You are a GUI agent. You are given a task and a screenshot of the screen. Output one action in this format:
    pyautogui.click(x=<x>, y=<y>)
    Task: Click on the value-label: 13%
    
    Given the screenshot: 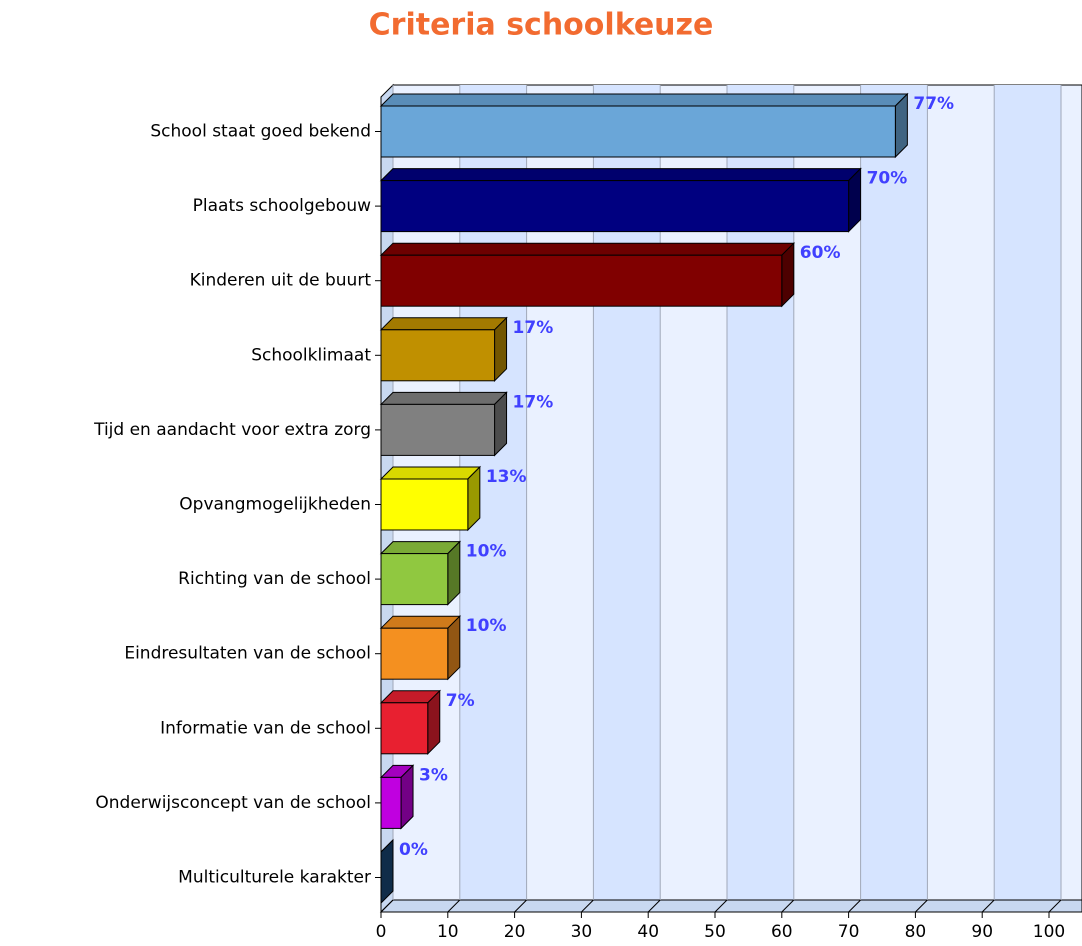 What is the action you would take?
    pyautogui.click(x=506, y=477)
    